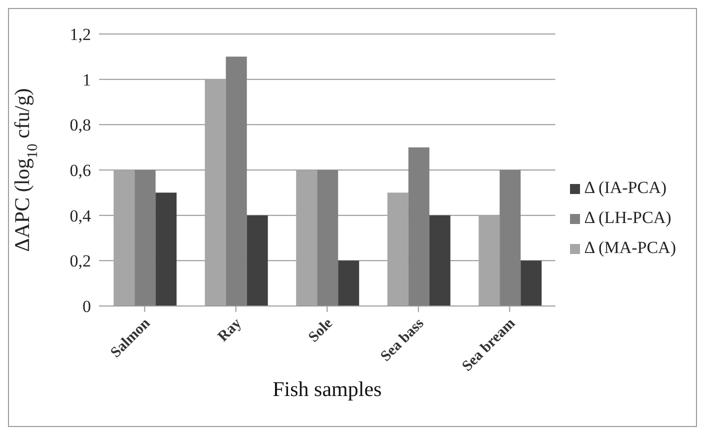  Describe the element at coordinates (327, 389) in the screenshot. I see `x-axis-title: Fish samples` at that location.